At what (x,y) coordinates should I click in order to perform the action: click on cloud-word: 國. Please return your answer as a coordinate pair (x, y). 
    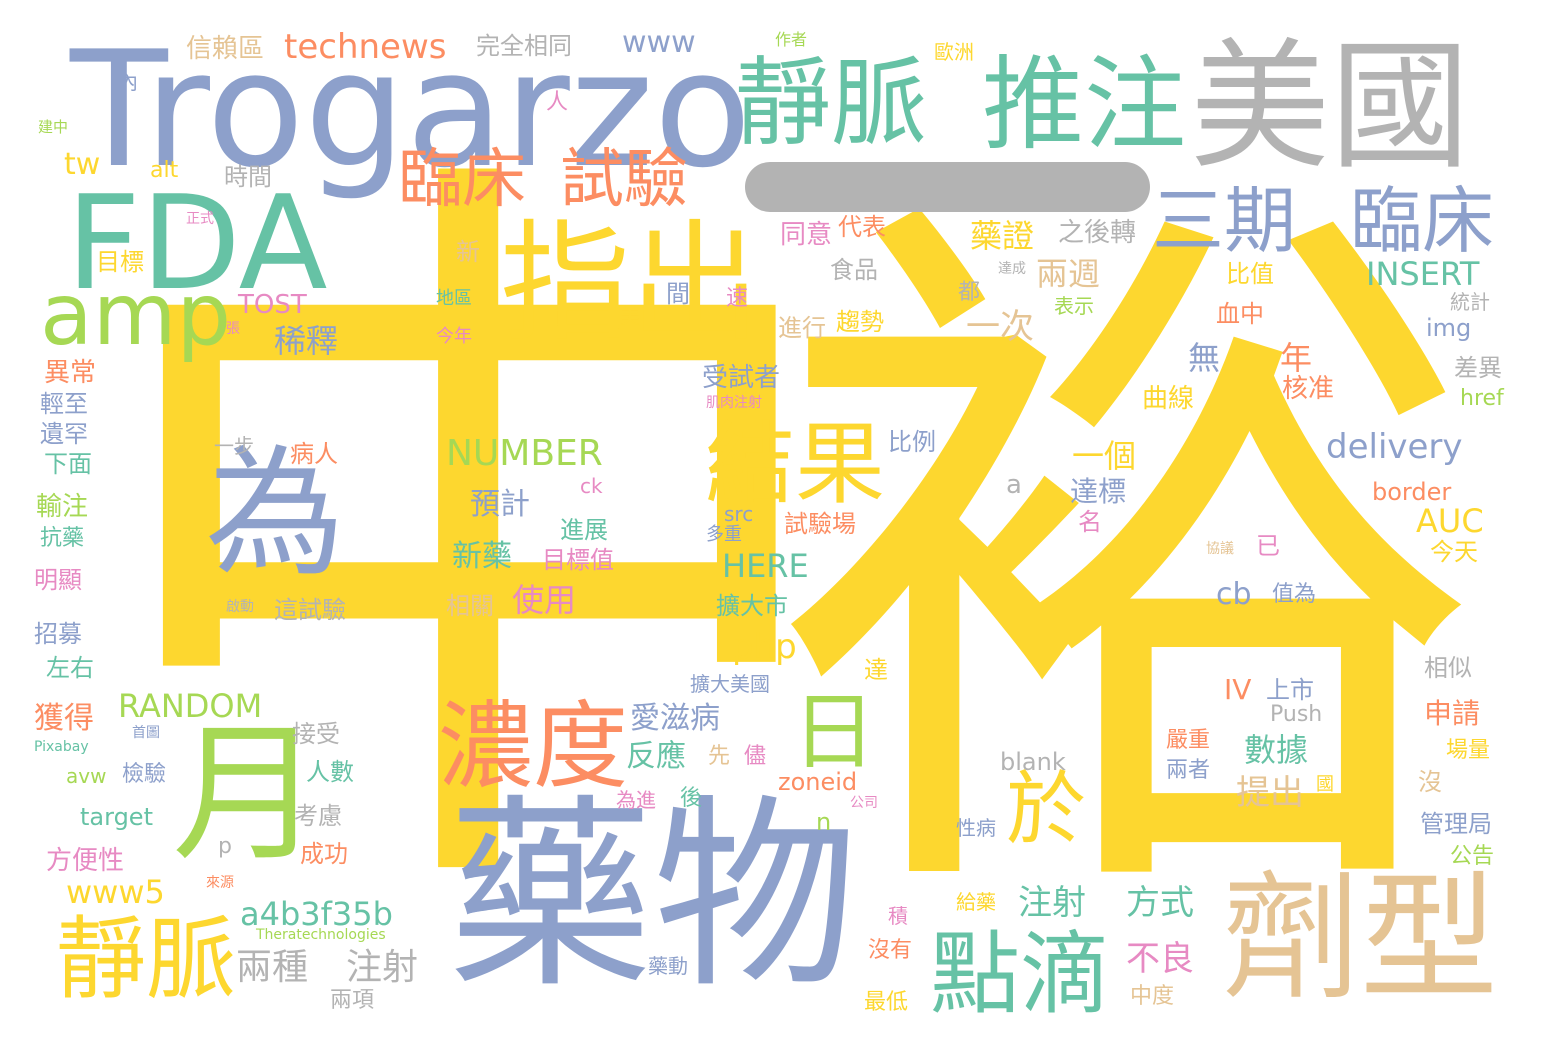
    Looking at the image, I should click on (1325, 784).